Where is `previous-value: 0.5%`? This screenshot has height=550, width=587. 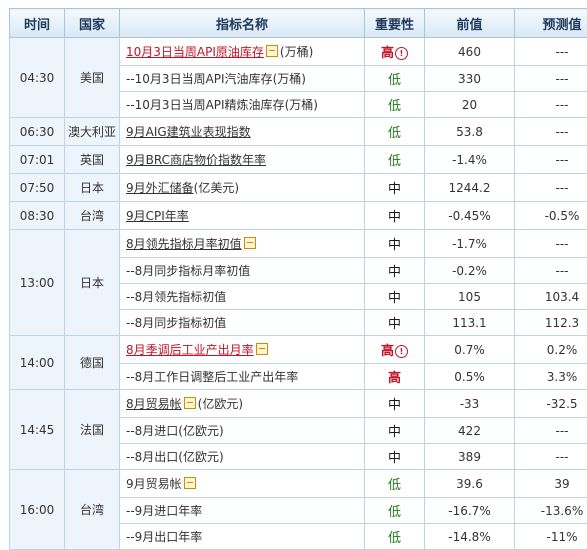 previous-value: 0.5% is located at coordinates (470, 377).